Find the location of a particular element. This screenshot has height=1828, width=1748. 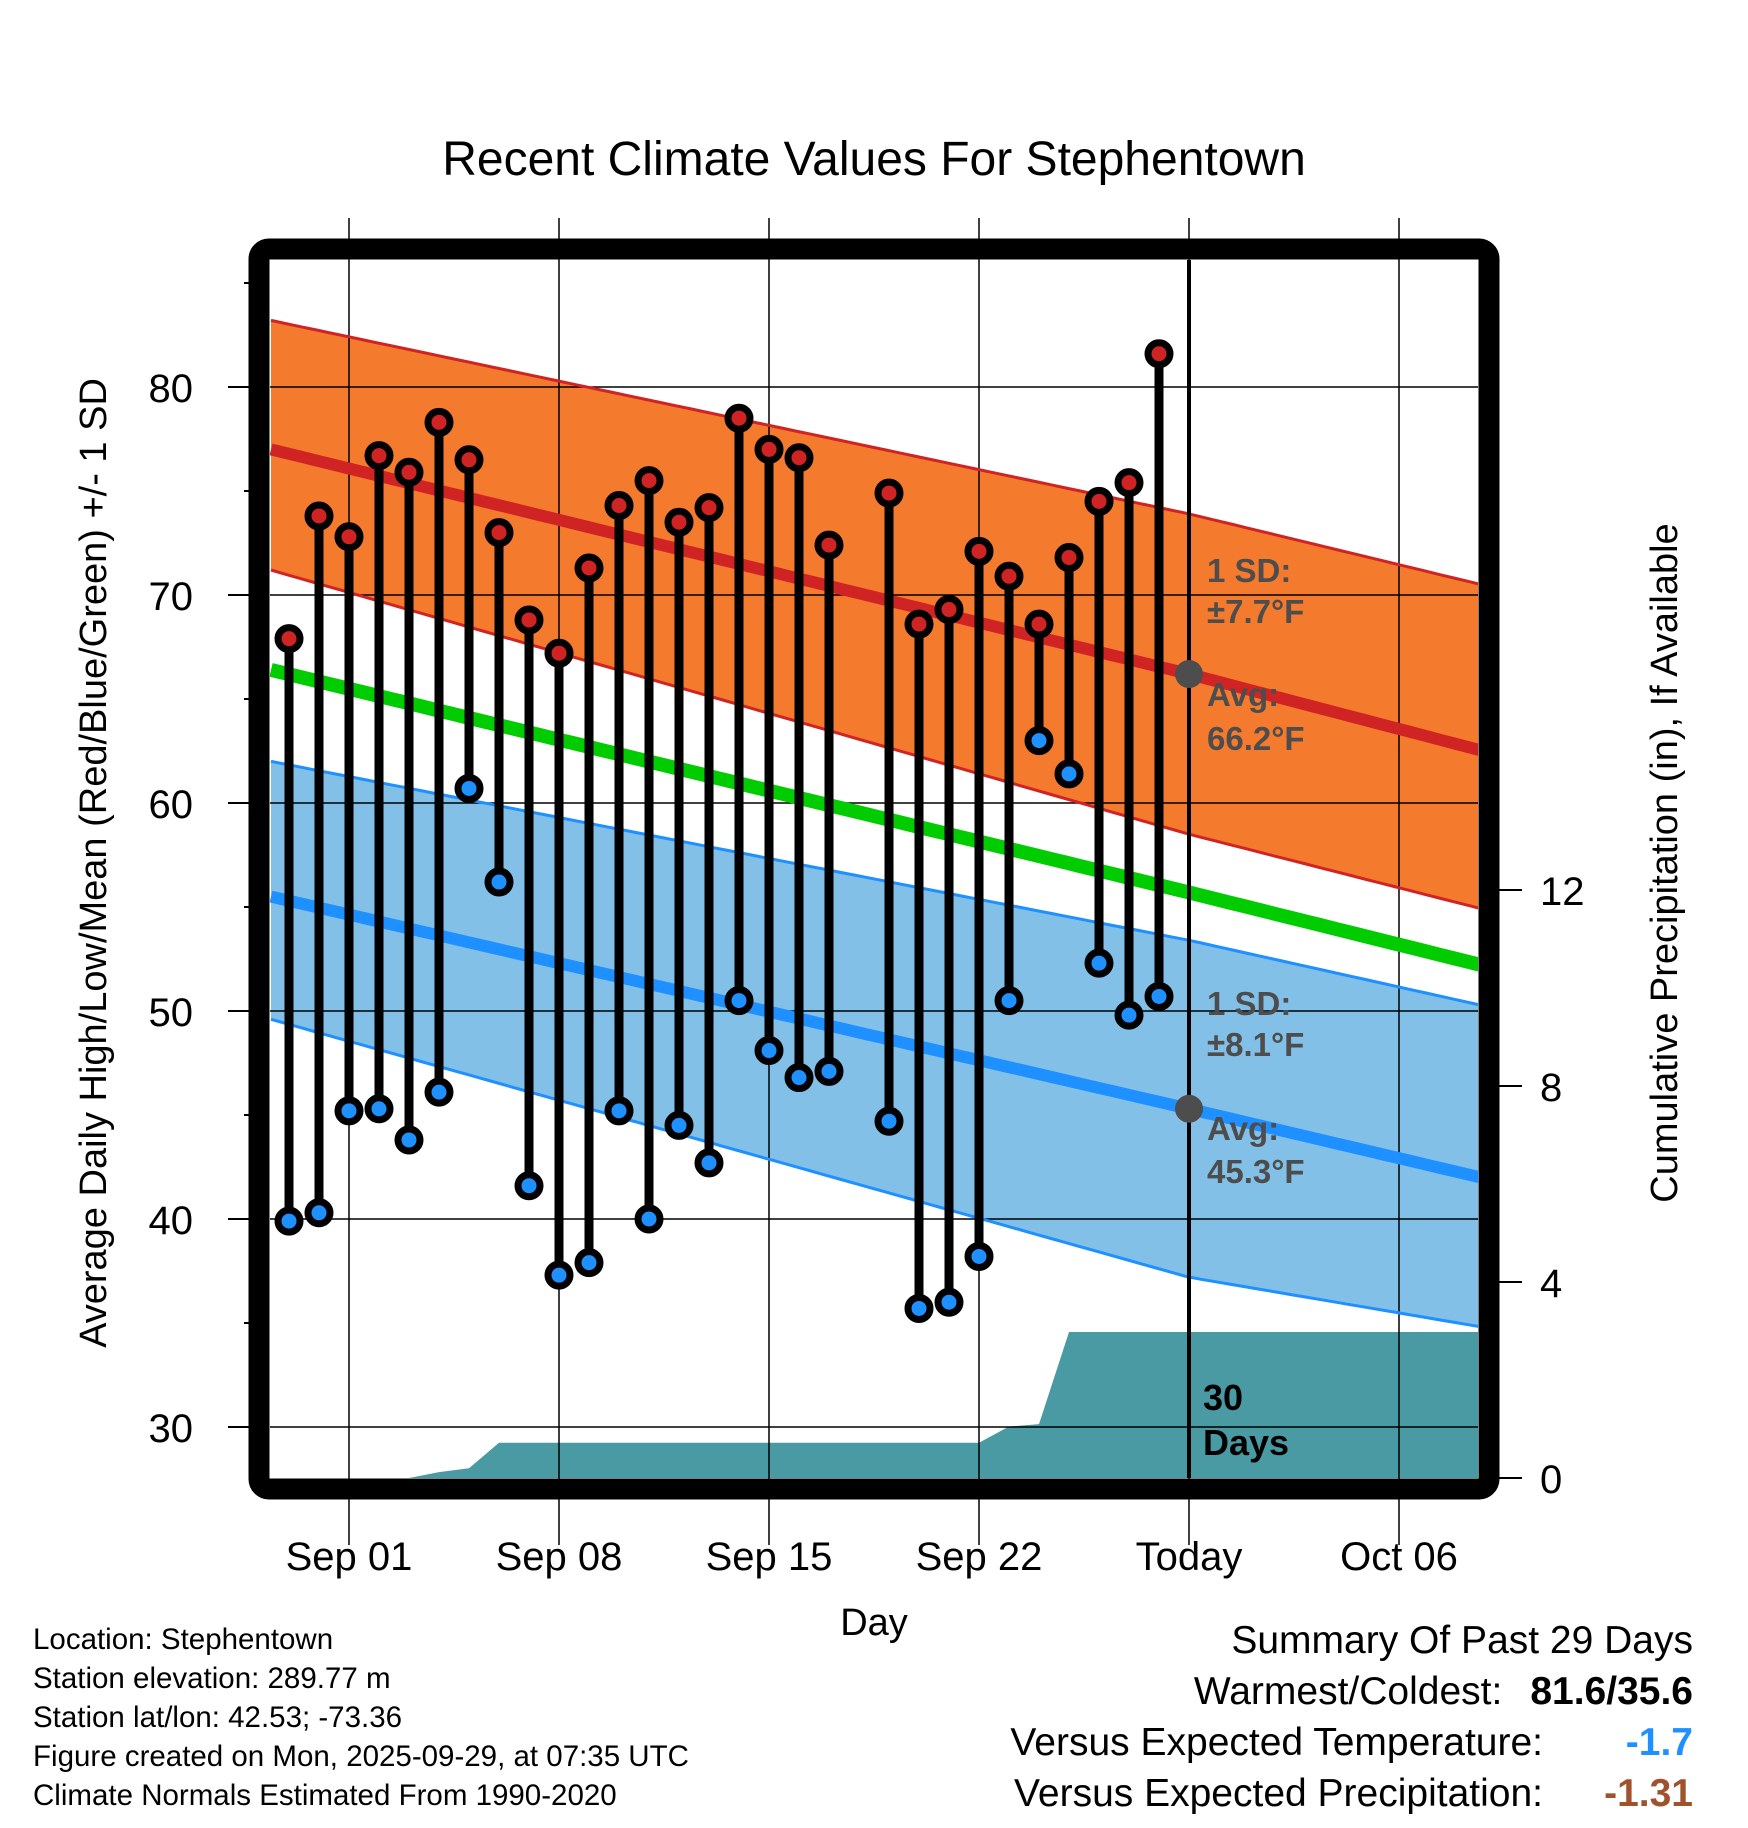

today-low-avg-marker is located at coordinates (1189, 1108).